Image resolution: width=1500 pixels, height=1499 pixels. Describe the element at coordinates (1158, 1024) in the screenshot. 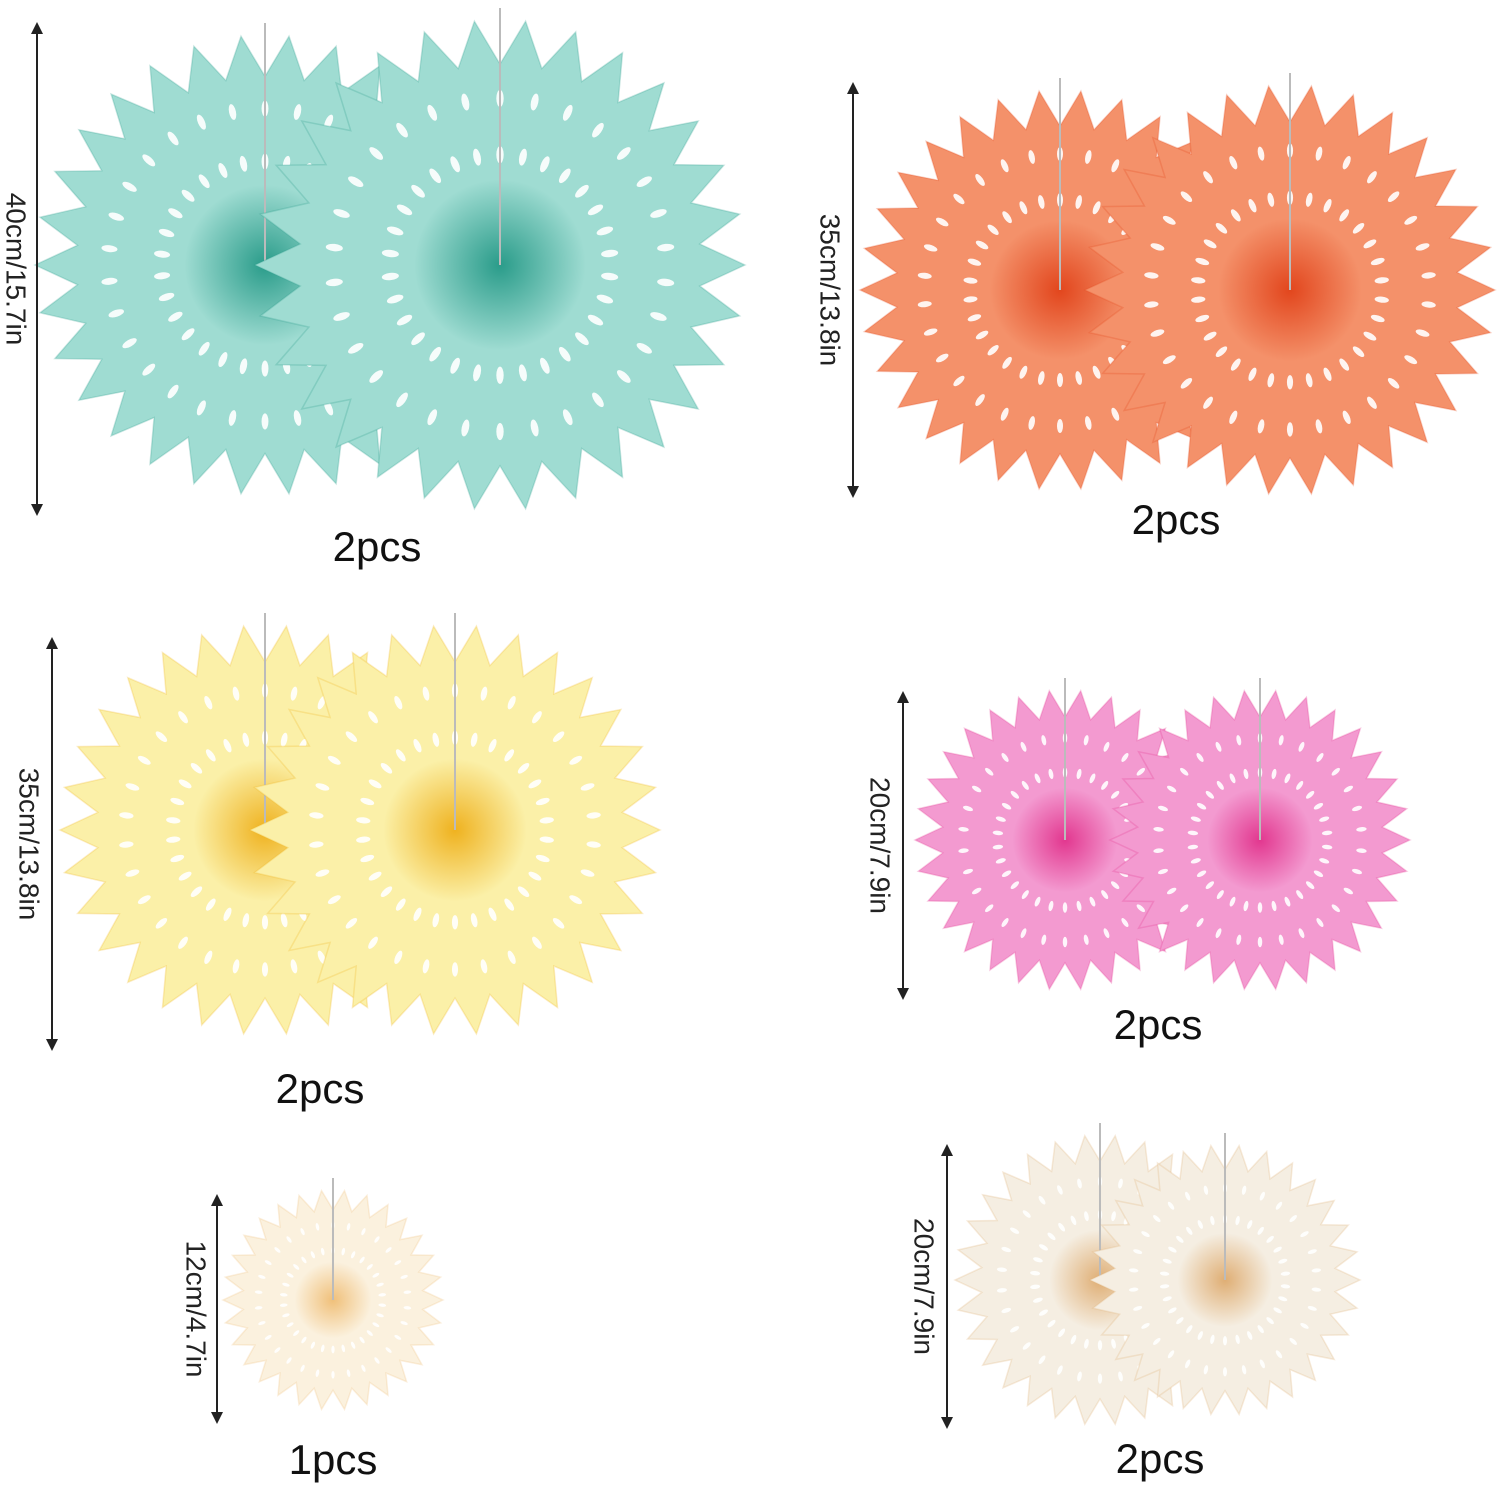

I see `count-label: 2pcs` at that location.